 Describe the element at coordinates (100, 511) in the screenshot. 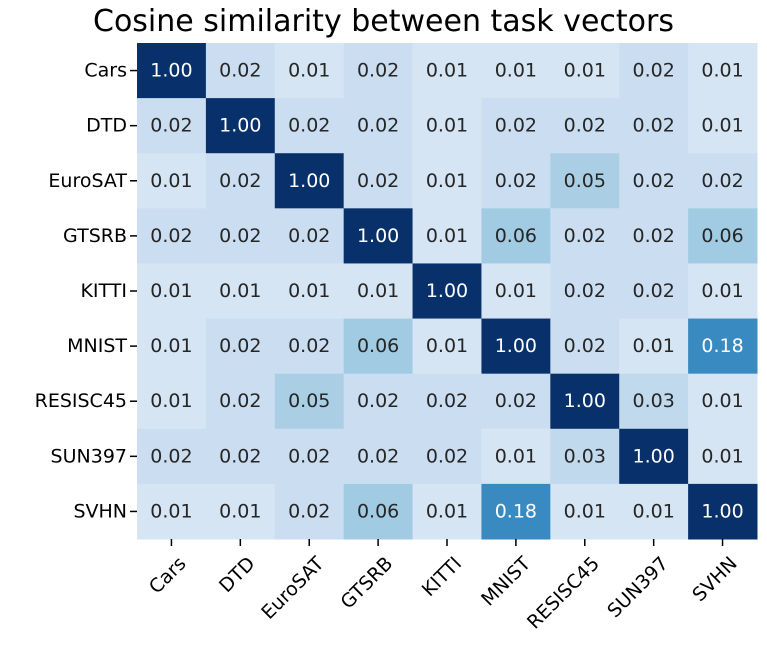

I see `y-tick-label: SVHN` at that location.